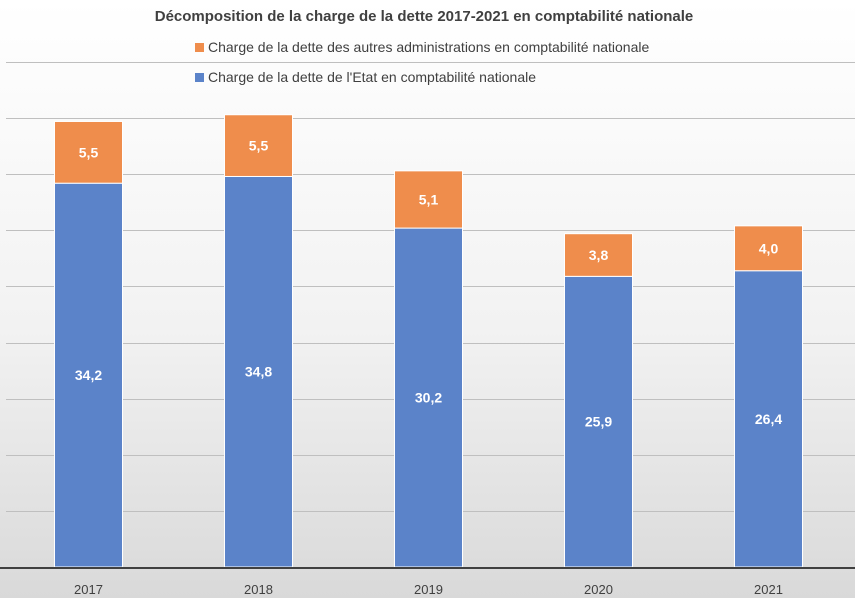 The image size is (855, 598). I want to click on data-label-2019-series-1: 30,2, so click(428, 398).